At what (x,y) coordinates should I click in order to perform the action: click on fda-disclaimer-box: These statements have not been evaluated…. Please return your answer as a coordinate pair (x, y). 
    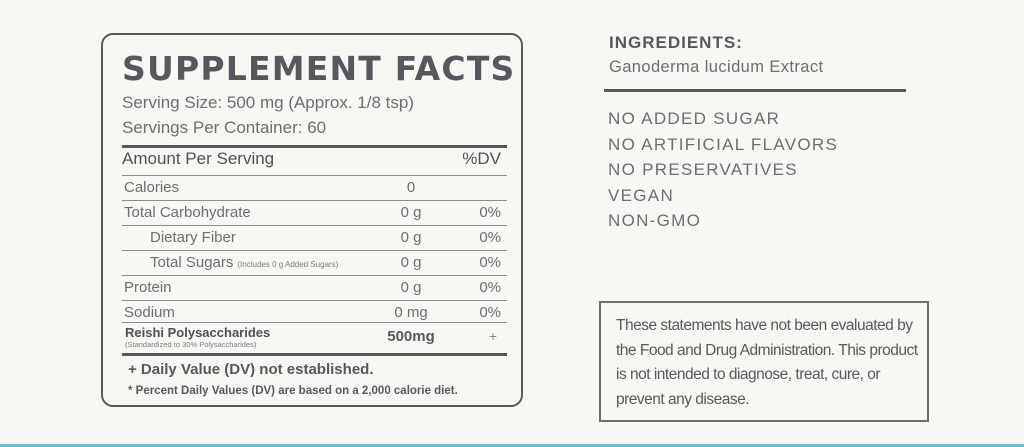
    Looking at the image, I should click on (764, 361).